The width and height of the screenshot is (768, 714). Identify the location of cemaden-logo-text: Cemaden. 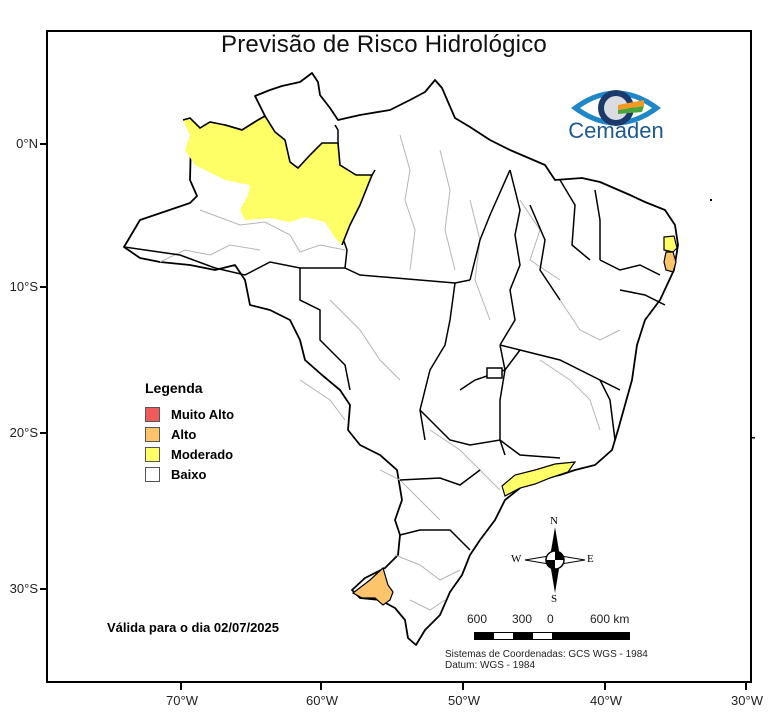
(616, 130).